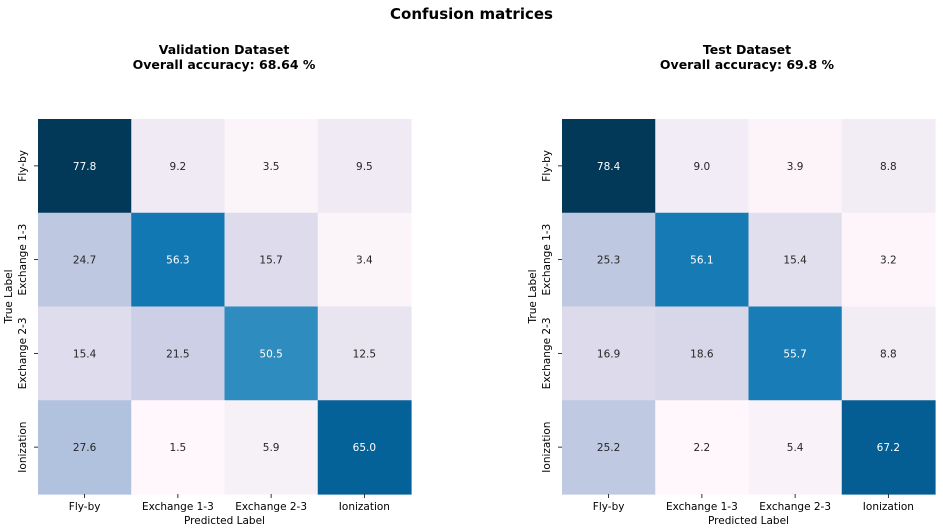 Image resolution: width=943 pixels, height=532 pixels. Describe the element at coordinates (224, 521) in the screenshot. I see `validation-xaxis-label: Predicted Label` at that location.